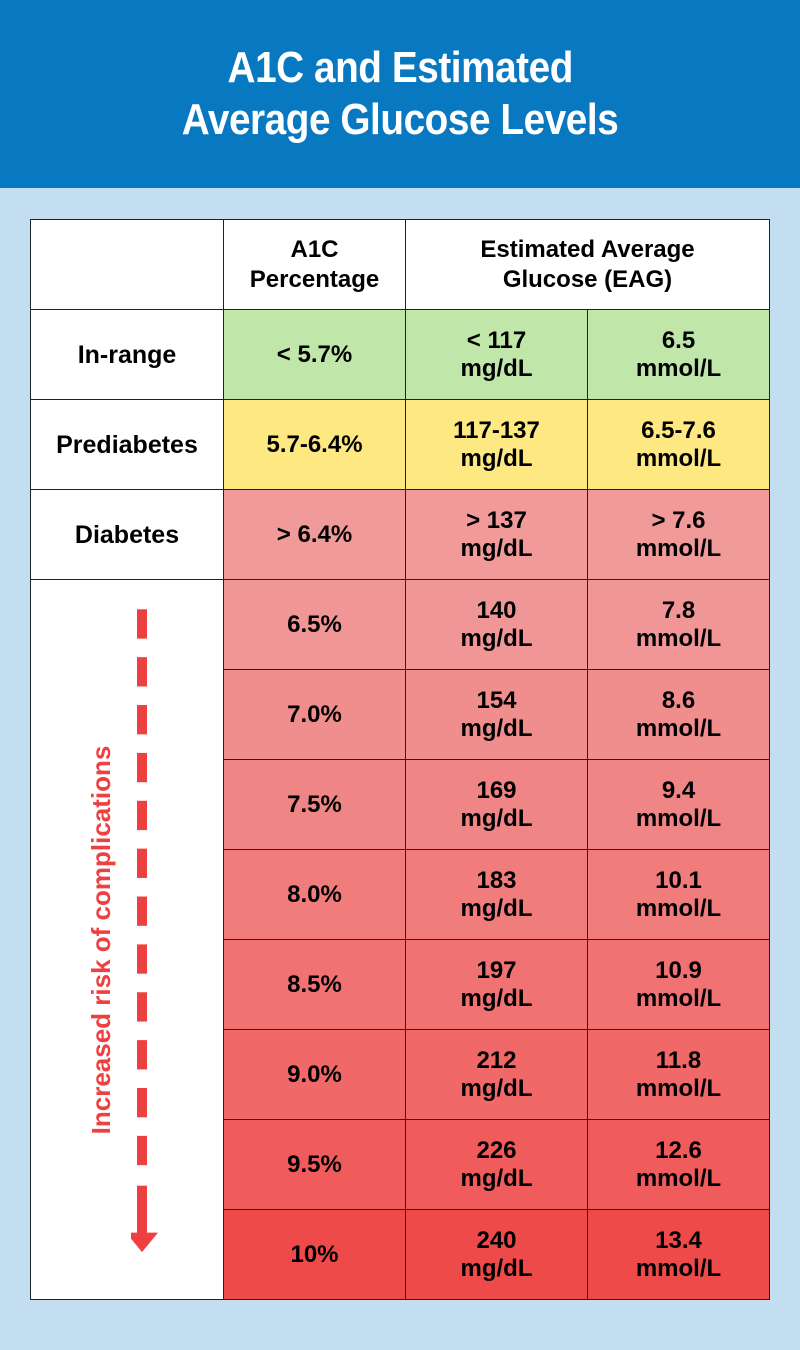  I want to click on mgdl-cell-text-1: 154, so click(496, 700).